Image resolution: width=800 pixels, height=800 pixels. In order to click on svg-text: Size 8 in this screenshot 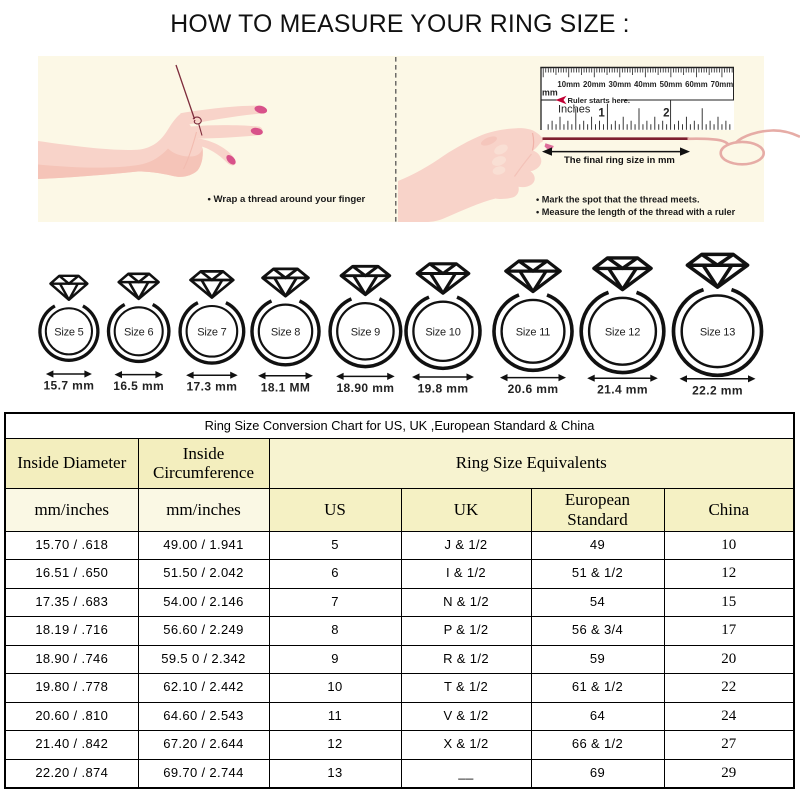, I will do `click(285, 333)`.